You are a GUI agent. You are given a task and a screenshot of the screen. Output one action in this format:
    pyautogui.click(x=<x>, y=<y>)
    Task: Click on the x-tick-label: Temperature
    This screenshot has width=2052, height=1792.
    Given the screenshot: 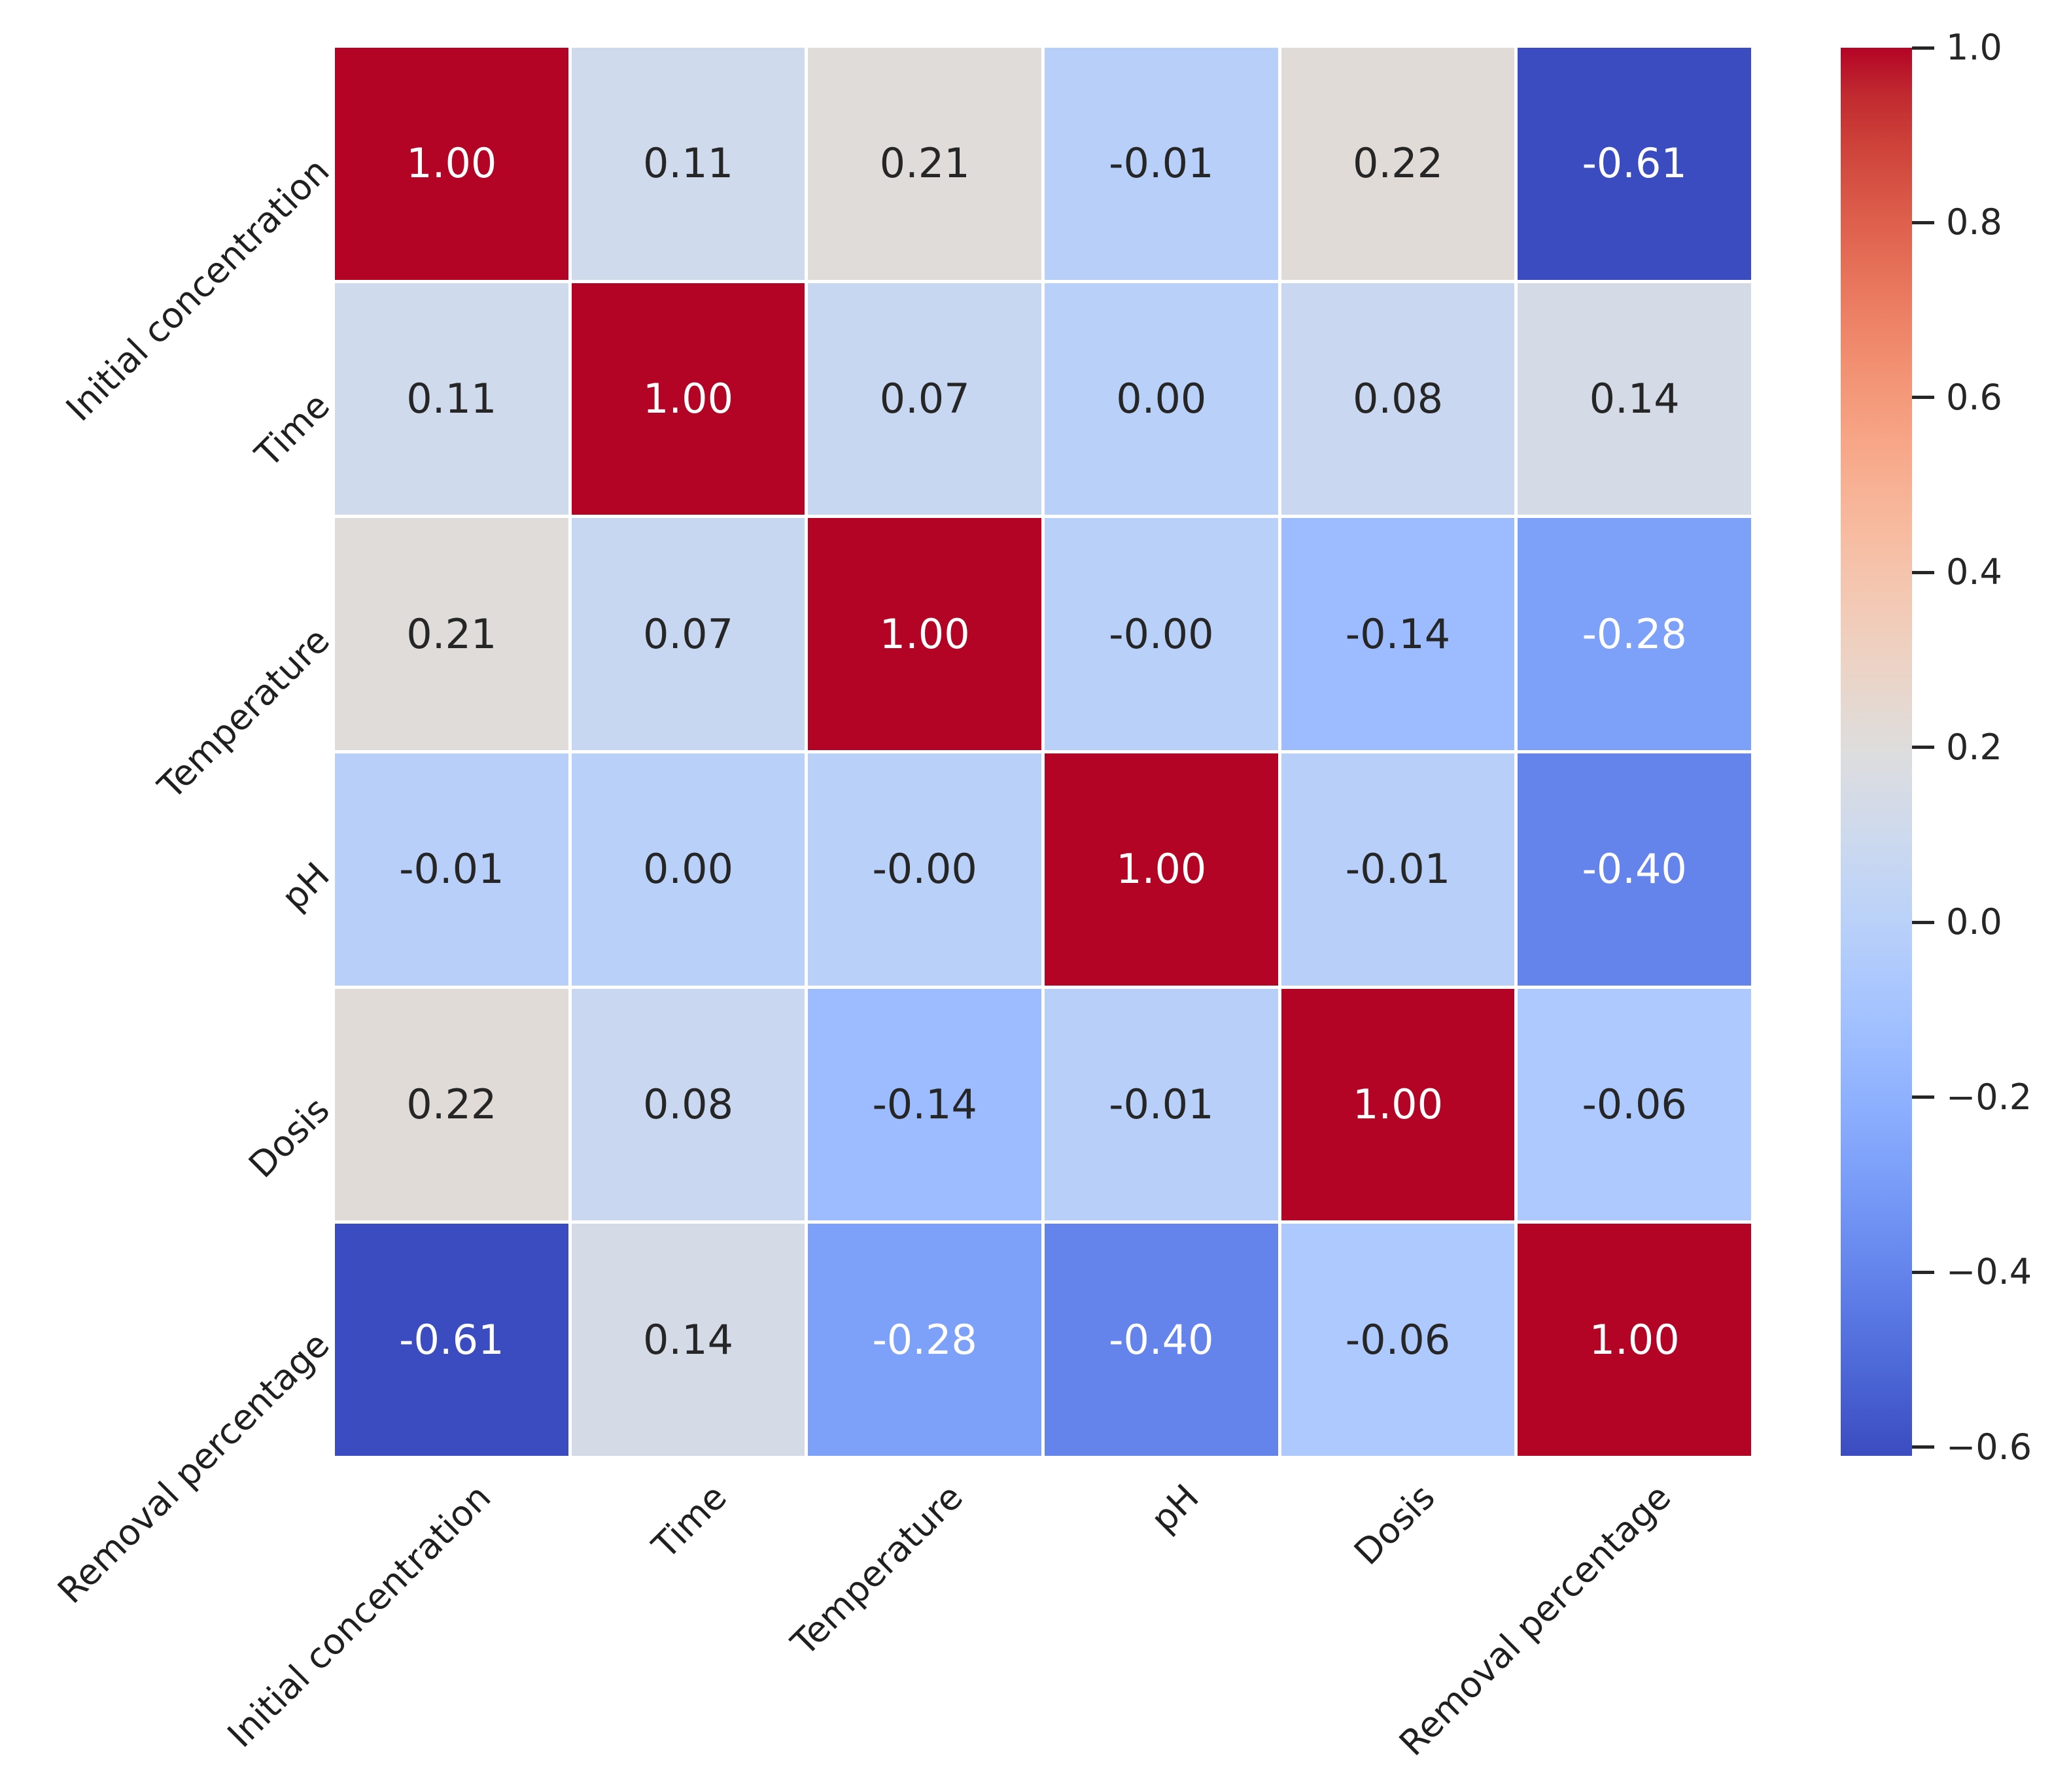 What is the action you would take?
    pyautogui.click(x=877, y=1570)
    